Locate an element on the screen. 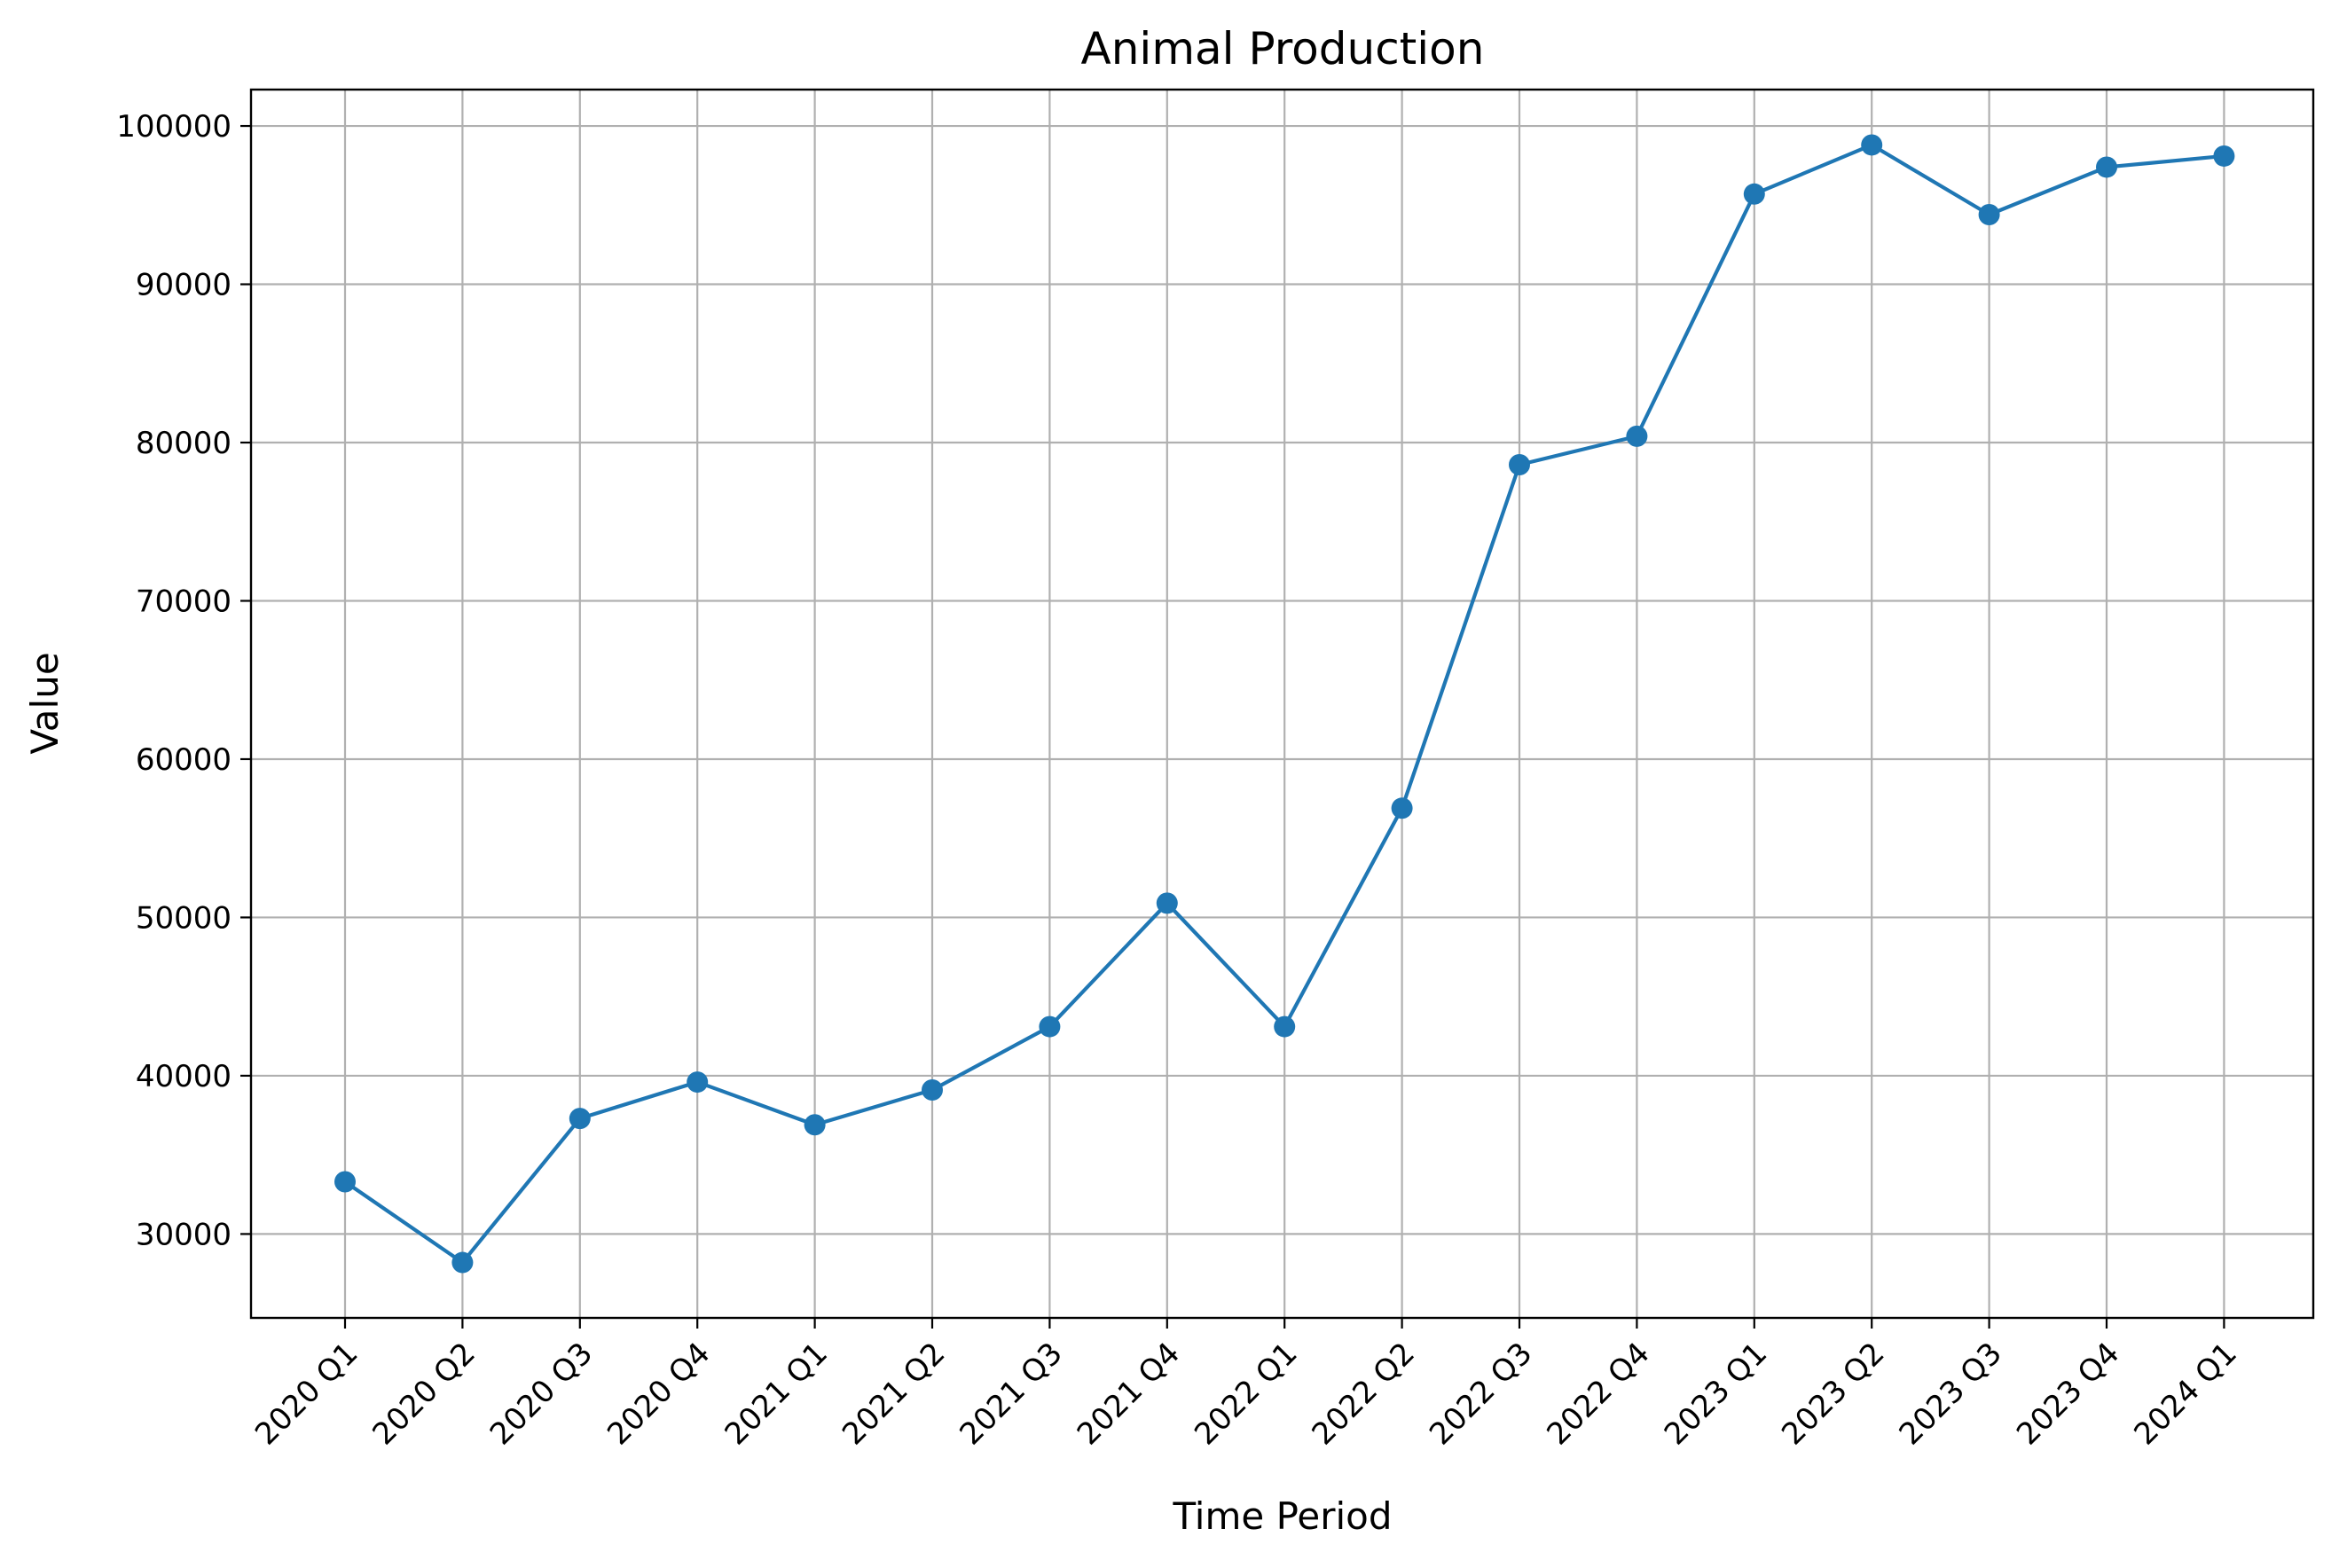 This screenshot has width=2339, height=1568. x-tick-label: 2021 Q2 is located at coordinates (894, 1394).